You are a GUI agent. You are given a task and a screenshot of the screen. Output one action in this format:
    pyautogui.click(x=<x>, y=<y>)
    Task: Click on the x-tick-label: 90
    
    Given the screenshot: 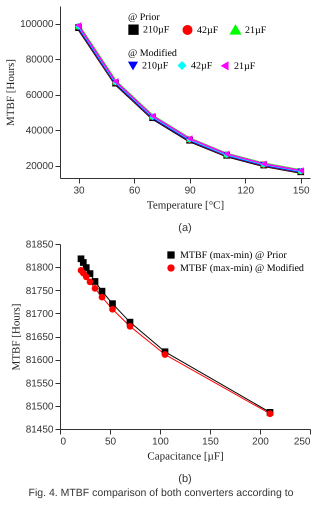 What is the action you would take?
    pyautogui.click(x=190, y=191)
    